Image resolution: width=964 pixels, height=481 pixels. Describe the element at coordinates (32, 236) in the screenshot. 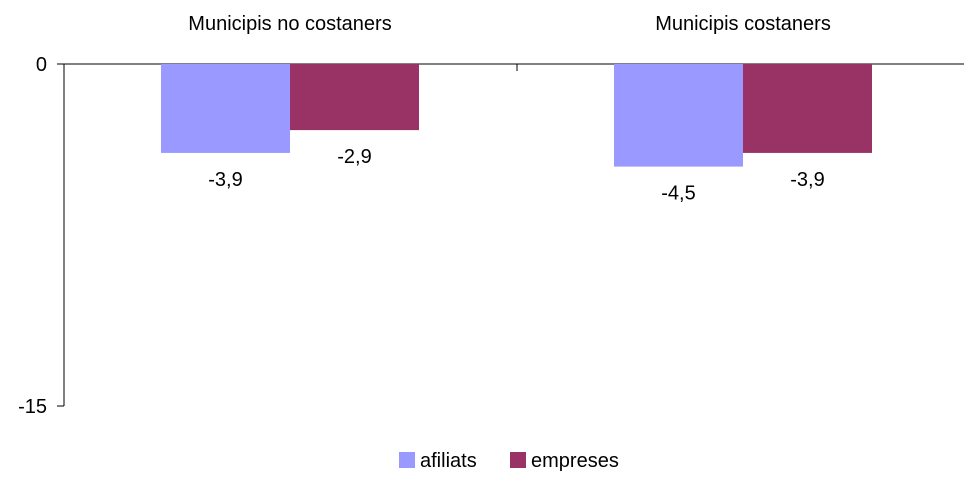

I see `y-tick-labels: 0 -15` at that location.